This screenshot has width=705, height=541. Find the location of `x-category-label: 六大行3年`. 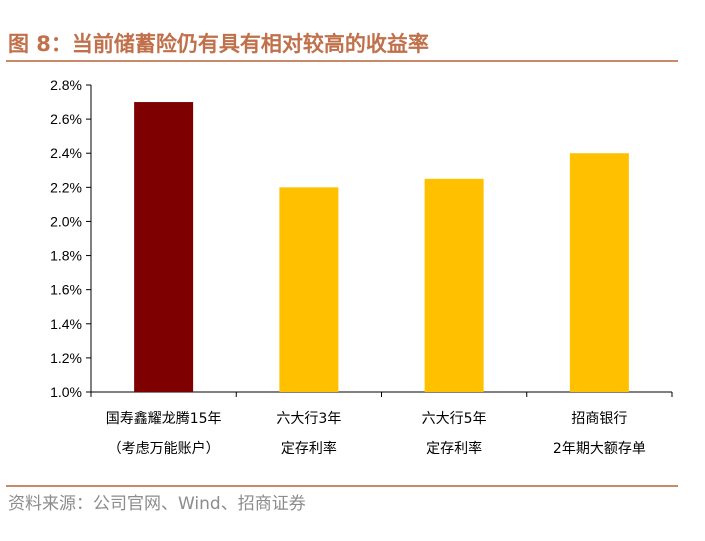

x-category-label: 六大行3年 is located at coordinates (308, 419).